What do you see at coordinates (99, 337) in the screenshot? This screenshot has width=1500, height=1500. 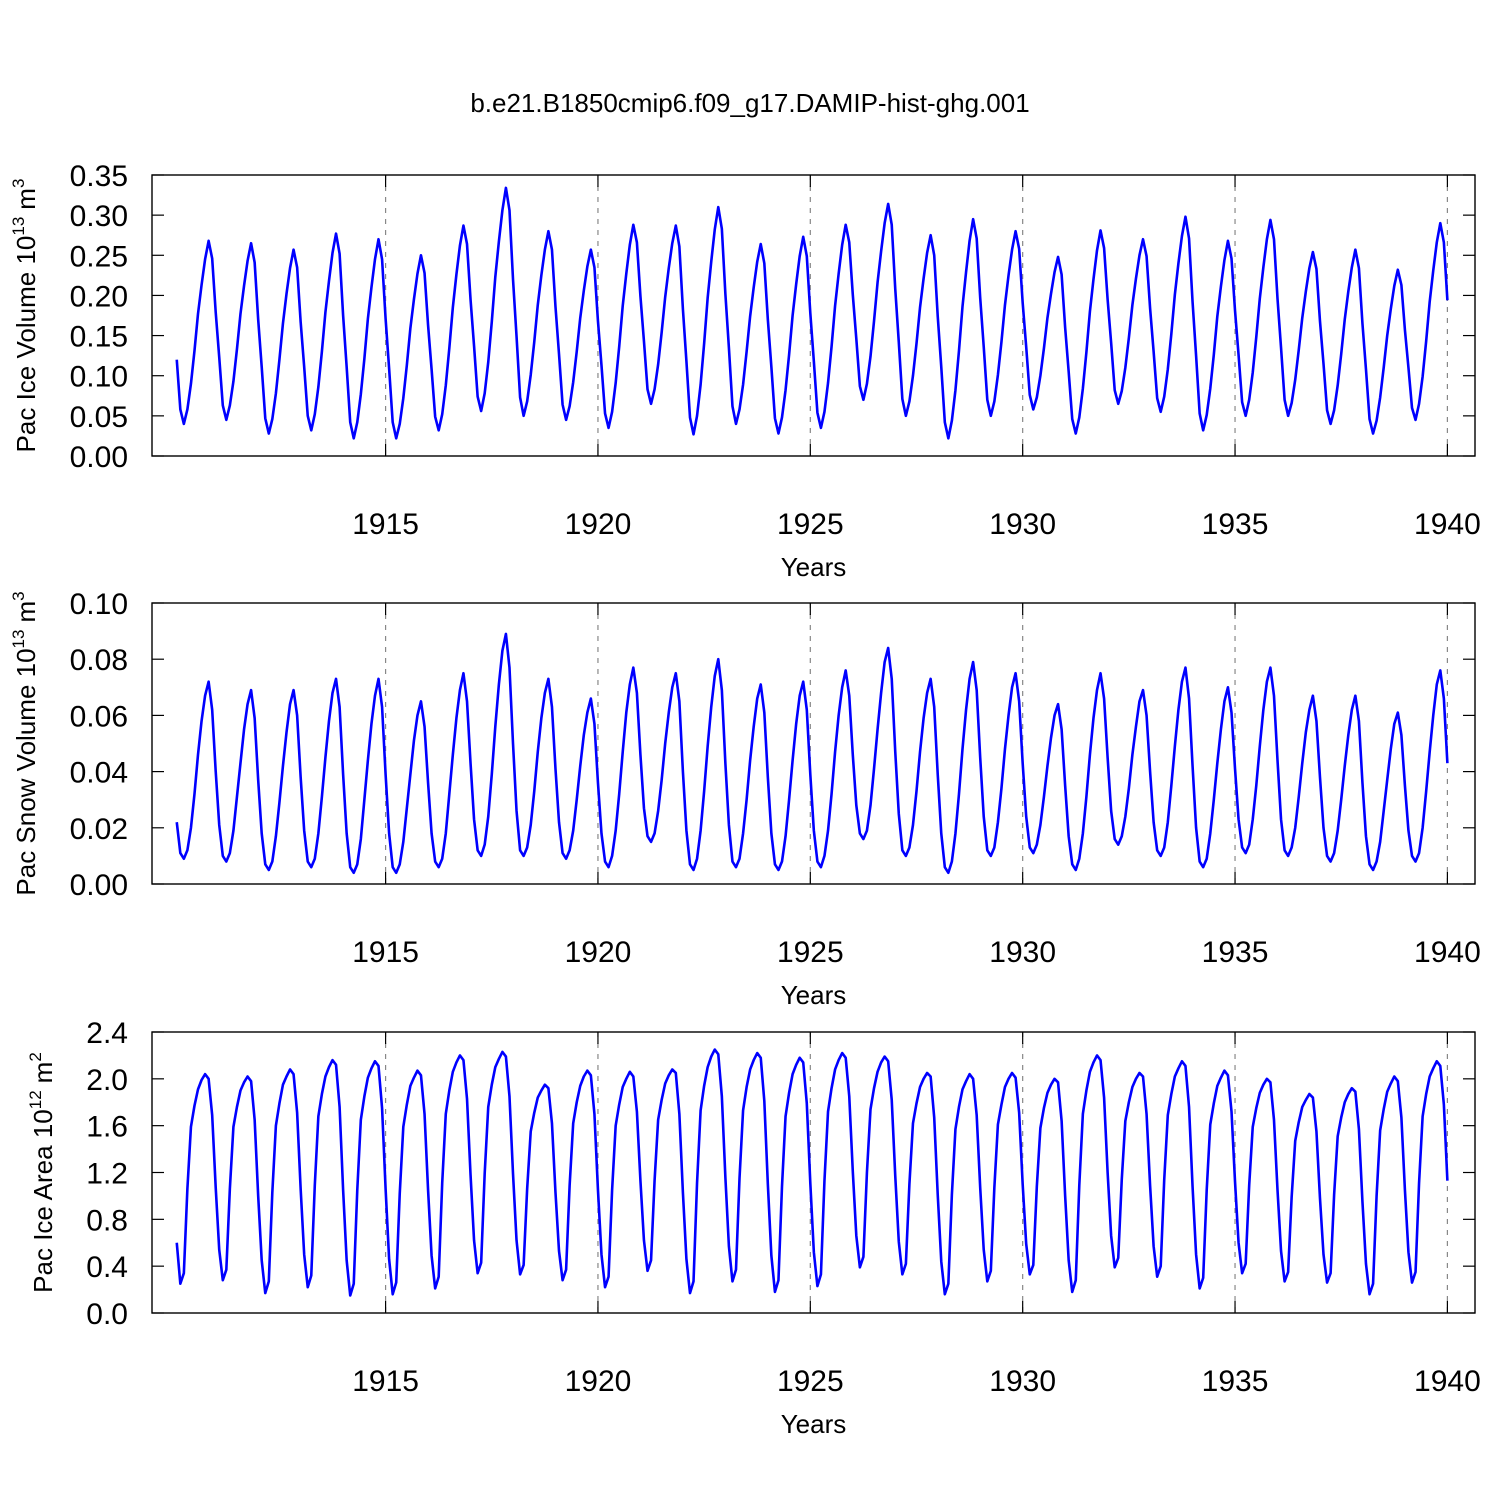 I see `y-tick-label: 0.15` at bounding box center [99, 337].